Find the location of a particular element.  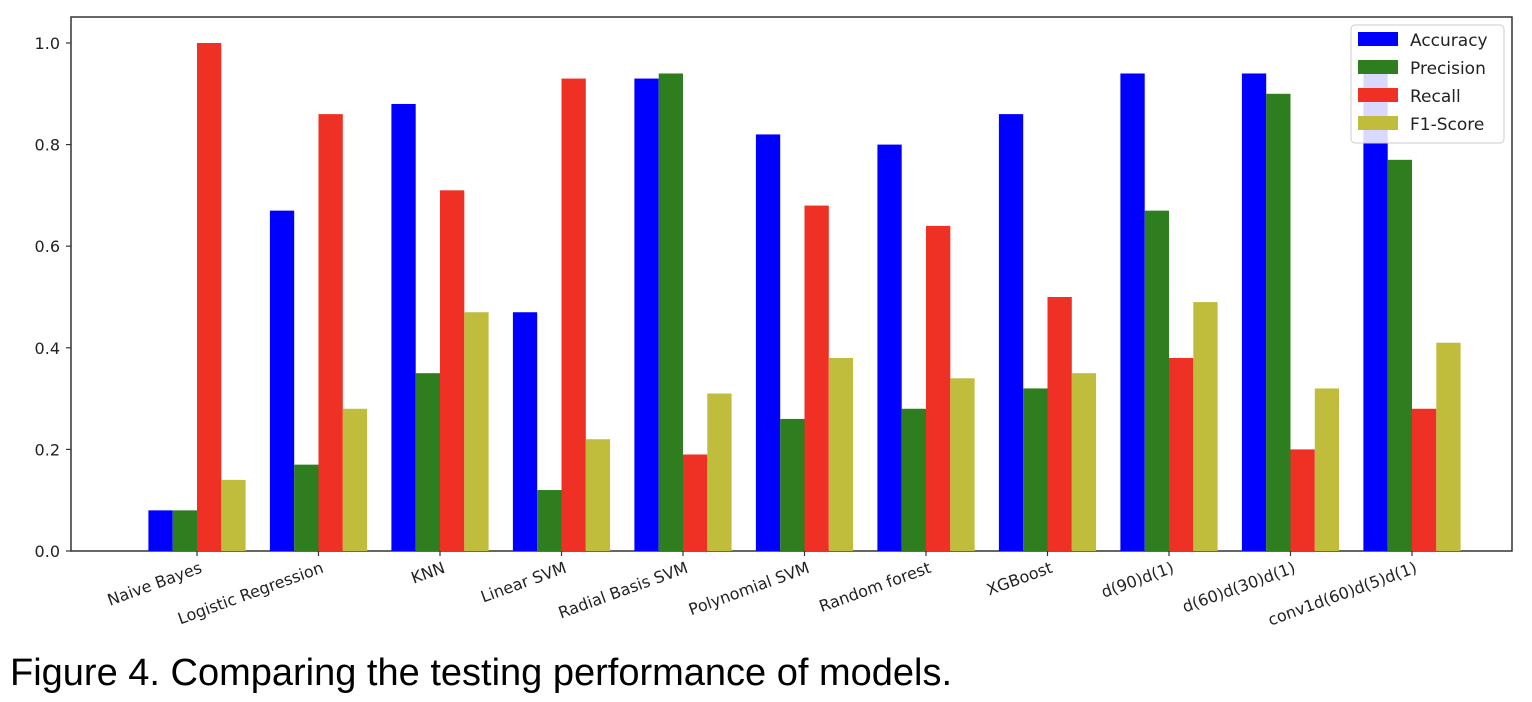

legend-label: F1-Score is located at coordinates (1447, 125).